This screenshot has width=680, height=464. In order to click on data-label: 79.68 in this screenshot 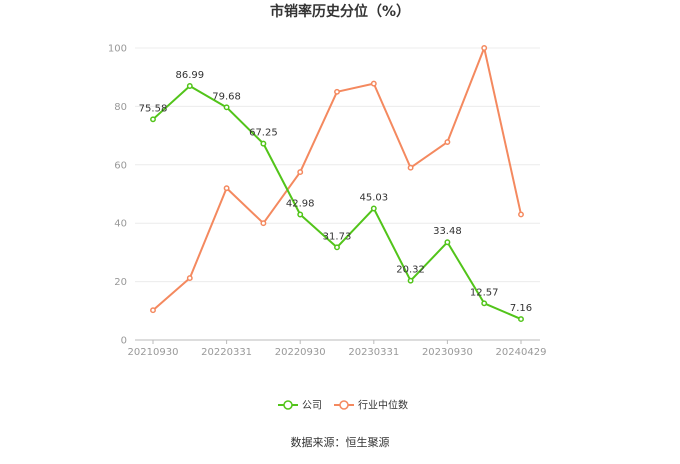, I will do `click(226, 96)`.